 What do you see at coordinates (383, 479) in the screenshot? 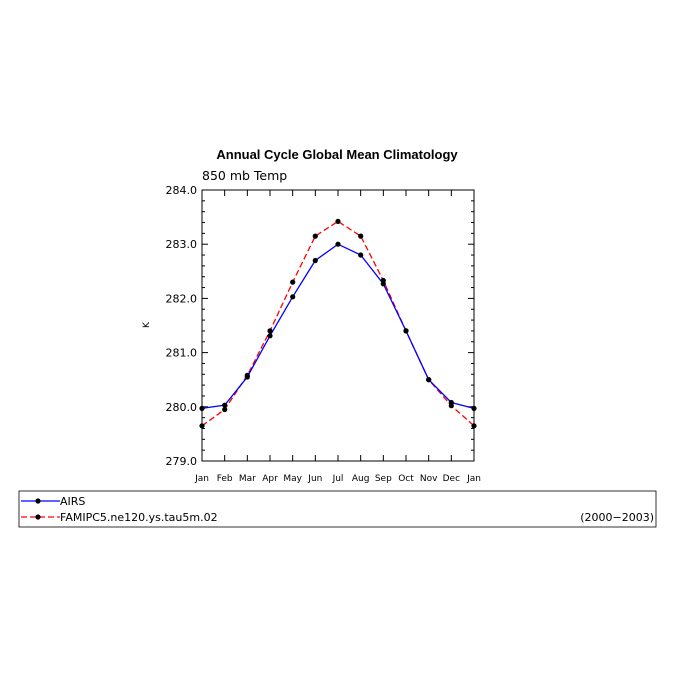
I see `x-tick-label: Sep` at bounding box center [383, 479].